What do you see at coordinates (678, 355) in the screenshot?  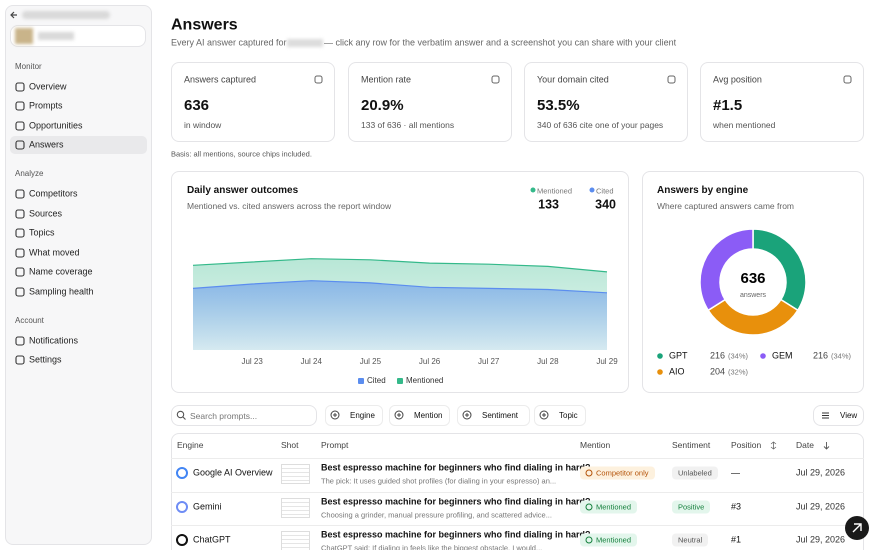 I see `legend-label: GPT` at bounding box center [678, 355].